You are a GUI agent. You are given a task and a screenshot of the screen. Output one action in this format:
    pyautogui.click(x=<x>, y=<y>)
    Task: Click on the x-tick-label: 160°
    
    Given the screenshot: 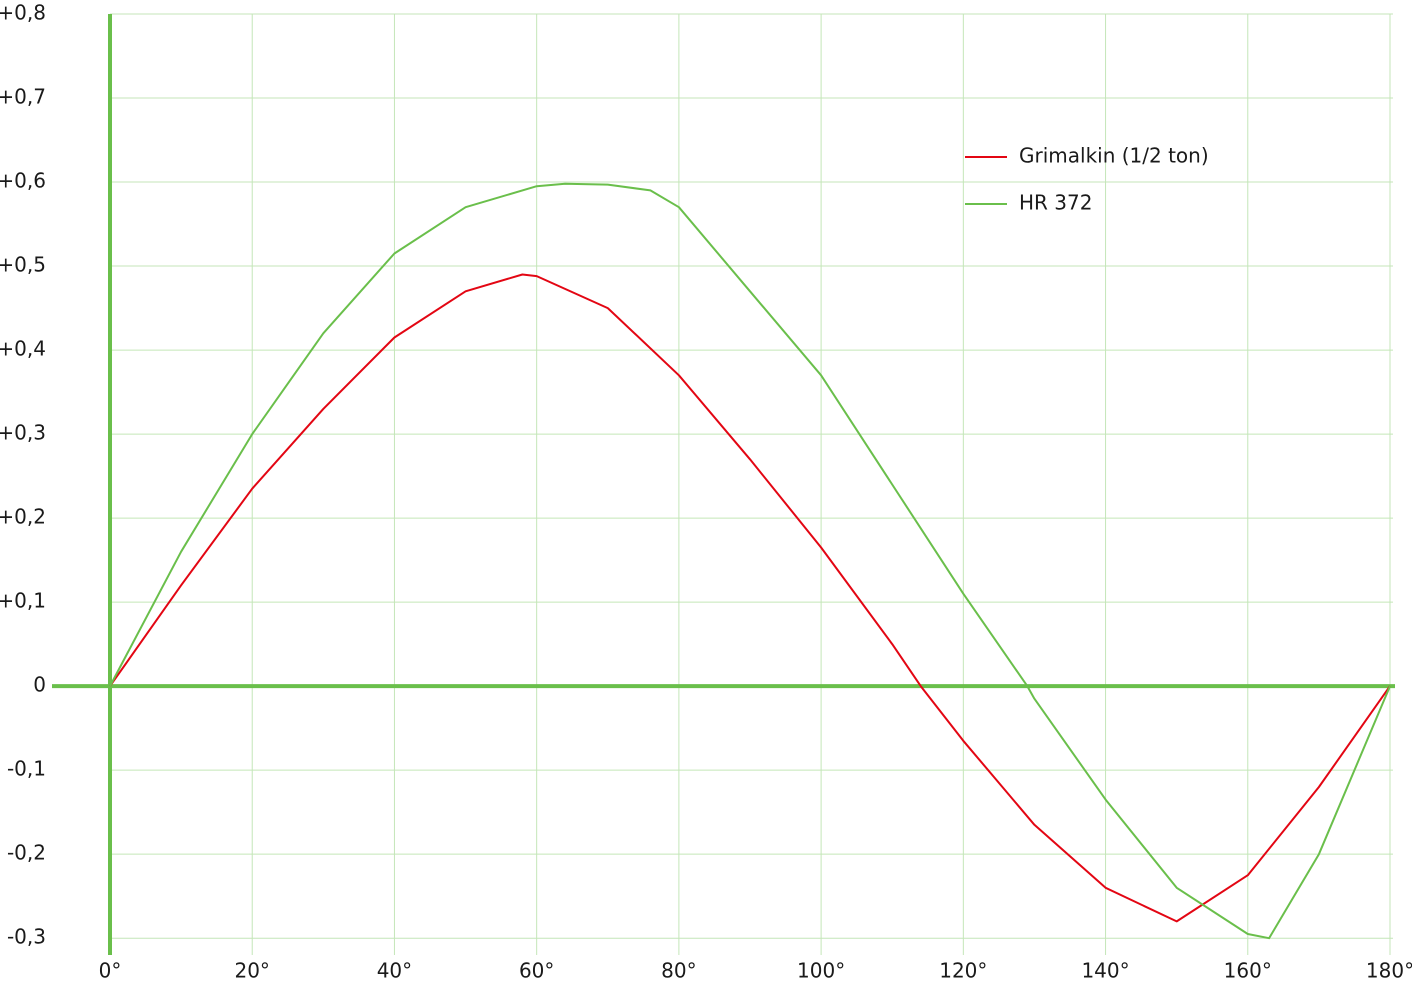 What is the action you would take?
    pyautogui.click(x=1248, y=971)
    